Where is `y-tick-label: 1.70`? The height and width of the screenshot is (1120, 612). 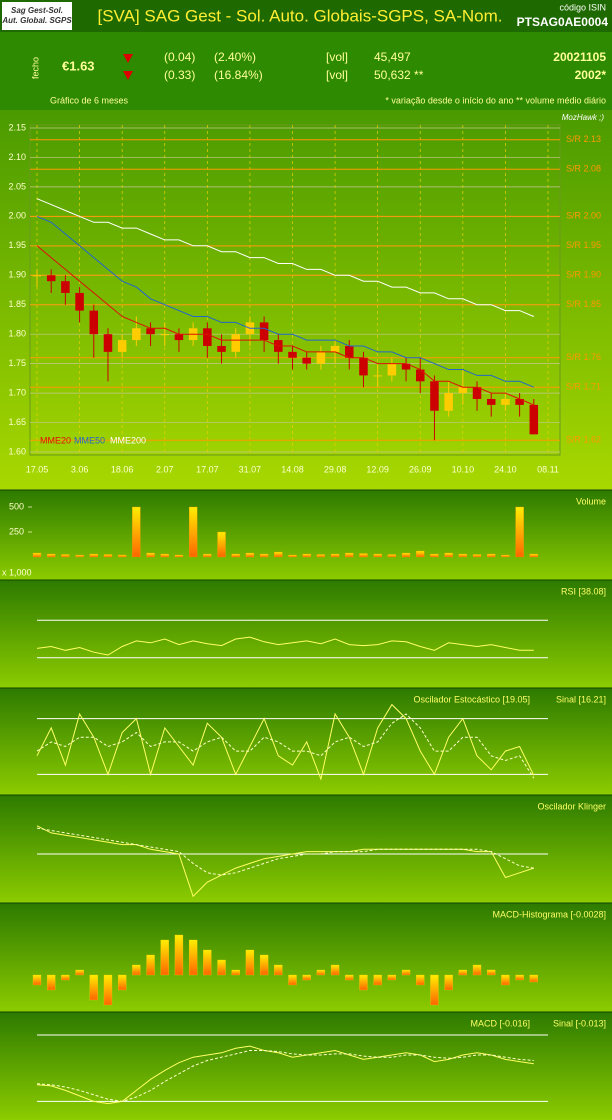
y-tick-label: 1.70 is located at coordinates (17, 392).